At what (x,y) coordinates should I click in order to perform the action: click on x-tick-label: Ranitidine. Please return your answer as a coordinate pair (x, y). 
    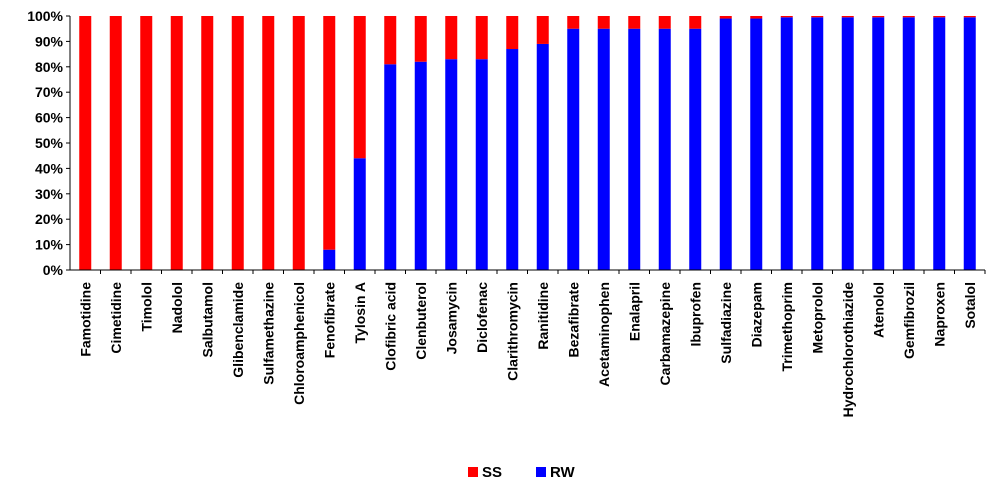
    Looking at the image, I should click on (543, 316).